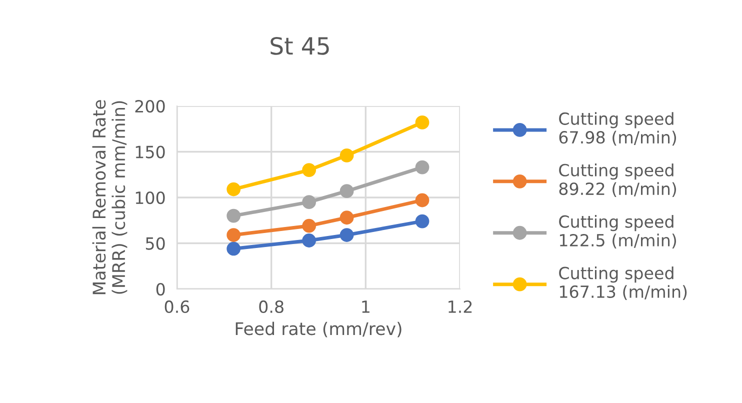  I want to click on y-tick-label: 200, so click(150, 106).